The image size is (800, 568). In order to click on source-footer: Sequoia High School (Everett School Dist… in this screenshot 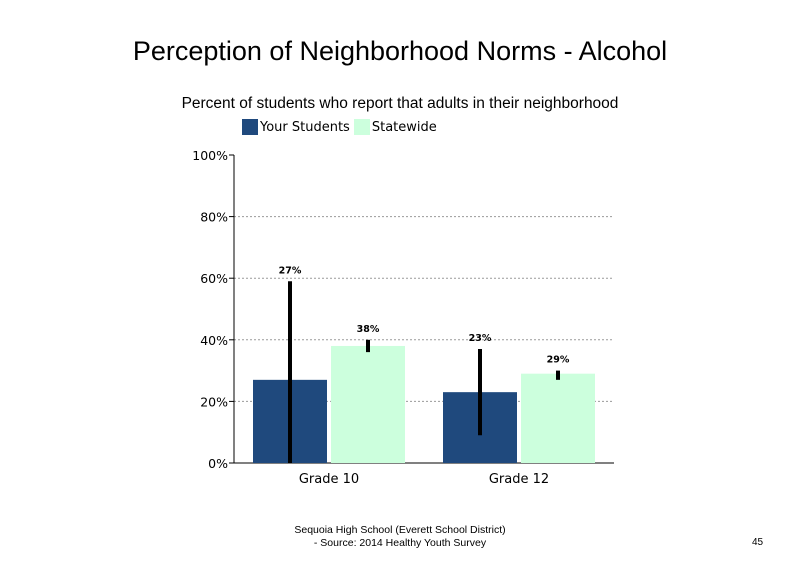, I will do `click(400, 537)`.